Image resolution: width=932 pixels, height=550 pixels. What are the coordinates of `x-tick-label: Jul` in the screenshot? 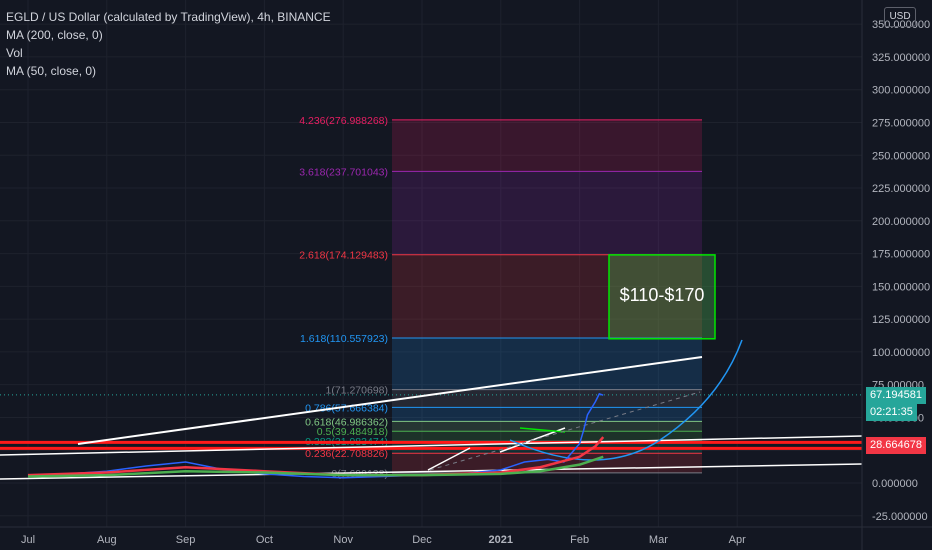 It's located at (28, 540).